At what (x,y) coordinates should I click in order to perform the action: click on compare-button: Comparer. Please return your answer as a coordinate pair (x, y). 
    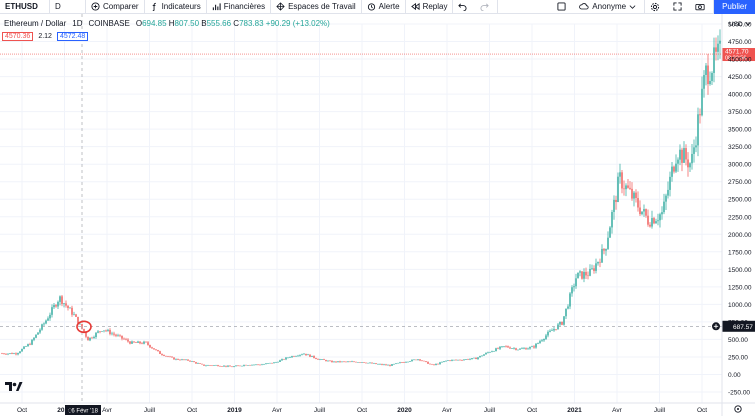
    Looking at the image, I should click on (115, 7).